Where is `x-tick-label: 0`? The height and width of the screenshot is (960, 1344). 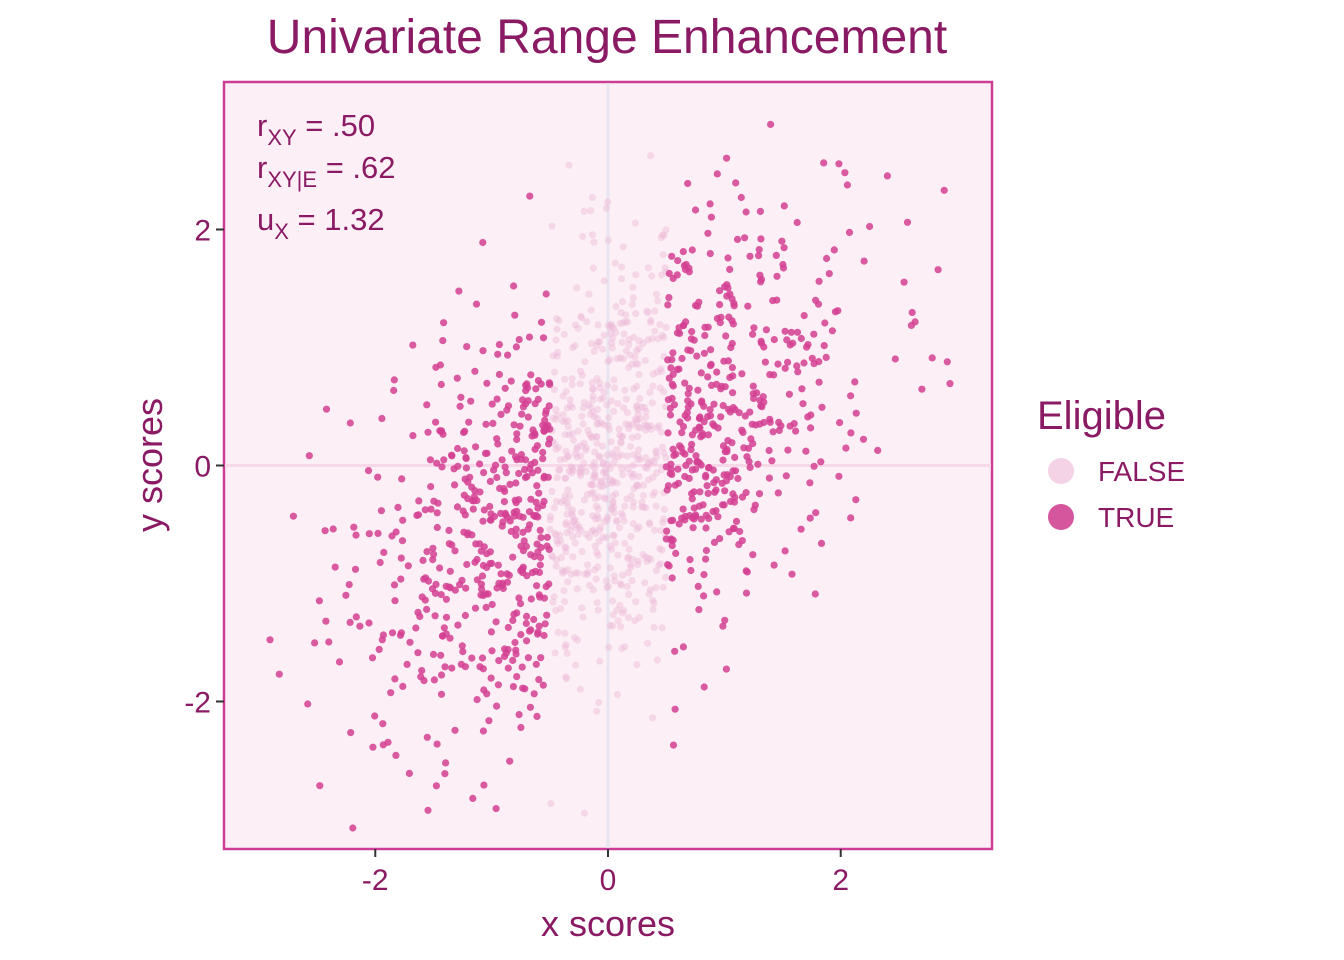
x-tick-label: 0 is located at coordinates (608, 880).